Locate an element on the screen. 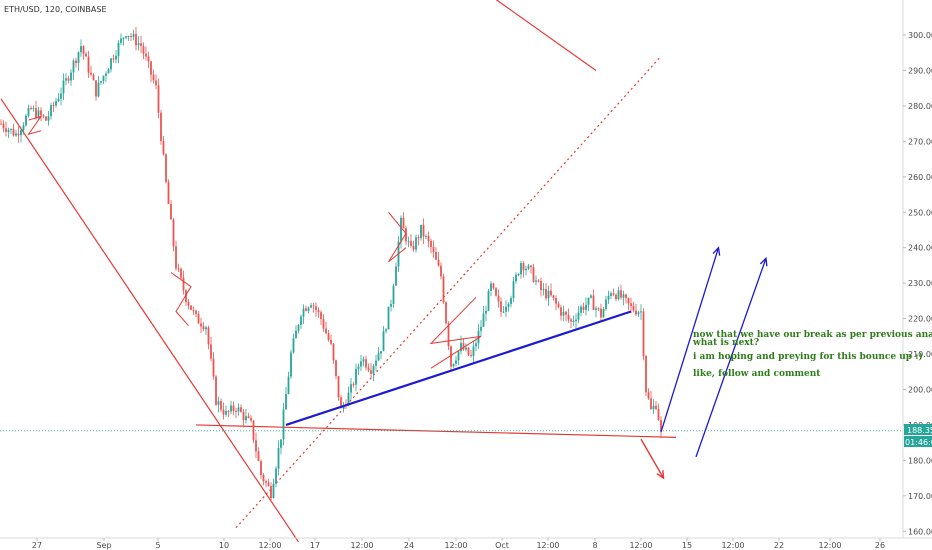 The width and height of the screenshot is (932, 550). x-tick-label: 12:00 is located at coordinates (455, 545).